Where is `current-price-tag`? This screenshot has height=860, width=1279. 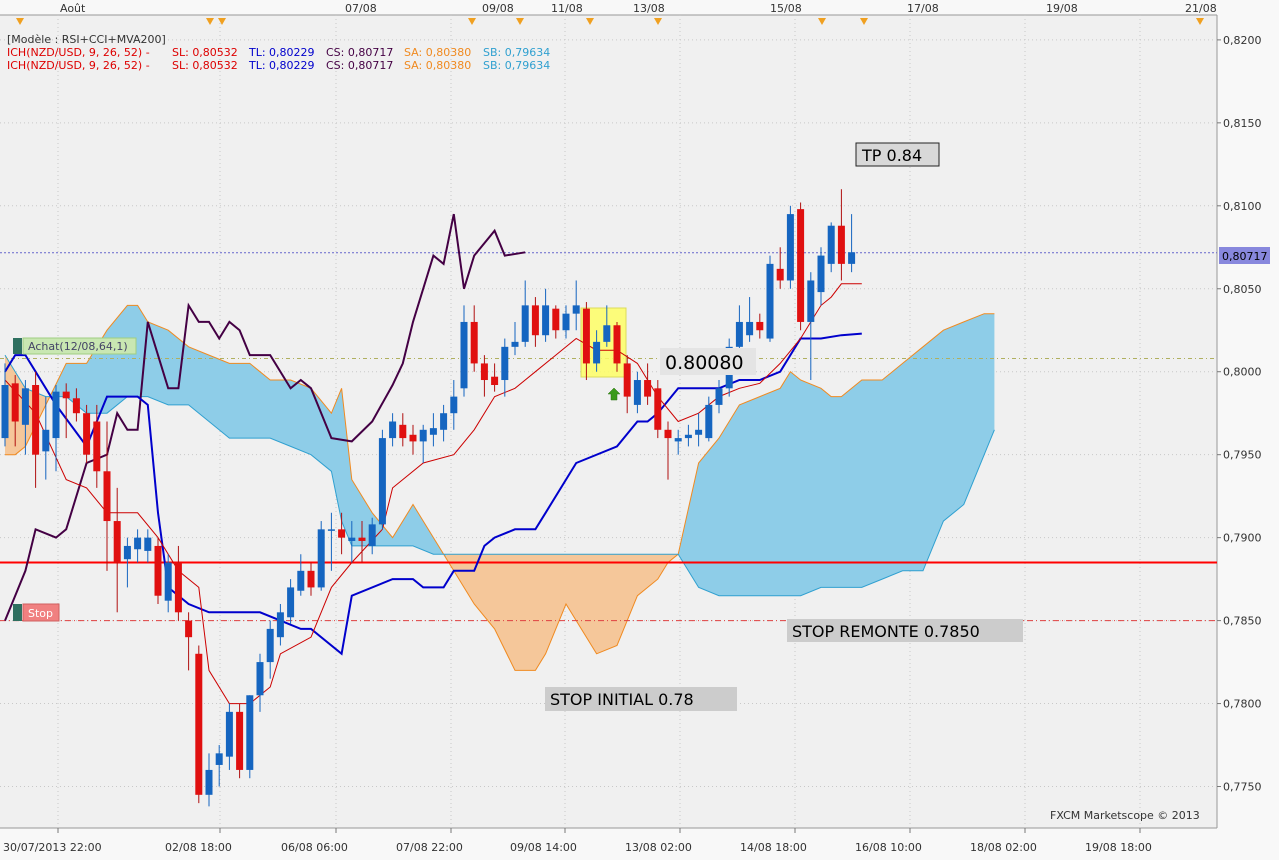
current-price-tag is located at coordinates (1244, 255).